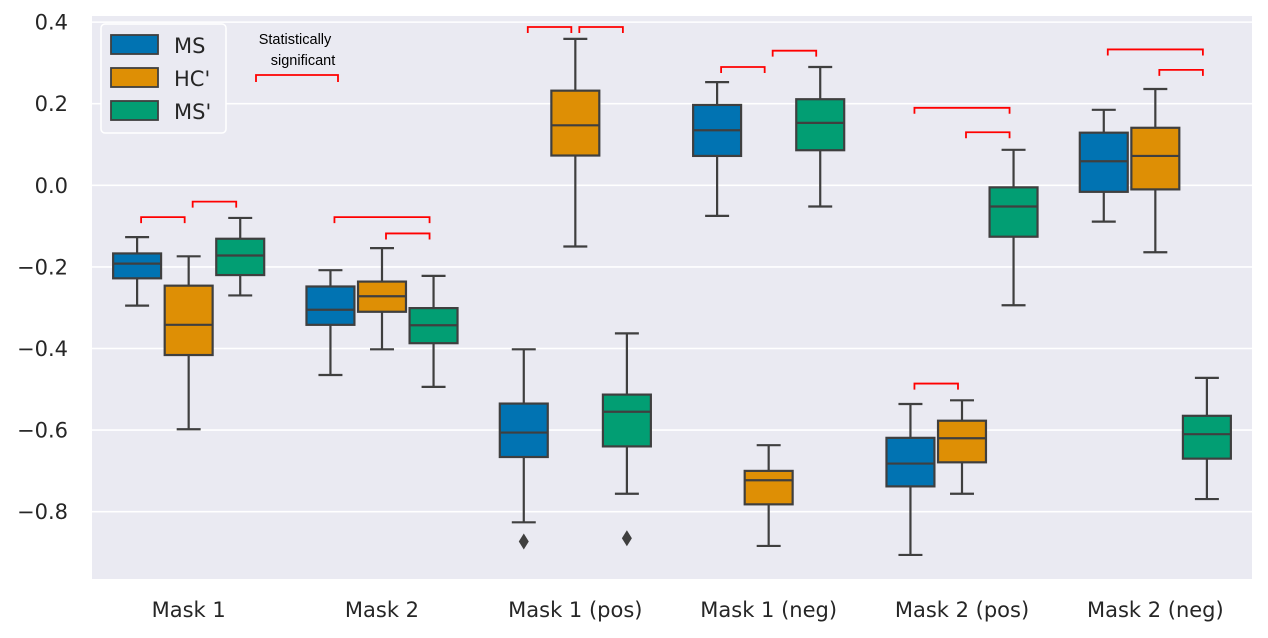 This screenshot has height=638, width=1268. What do you see at coordinates (163, 78) in the screenshot?
I see `legend: MS HC' MS'` at bounding box center [163, 78].